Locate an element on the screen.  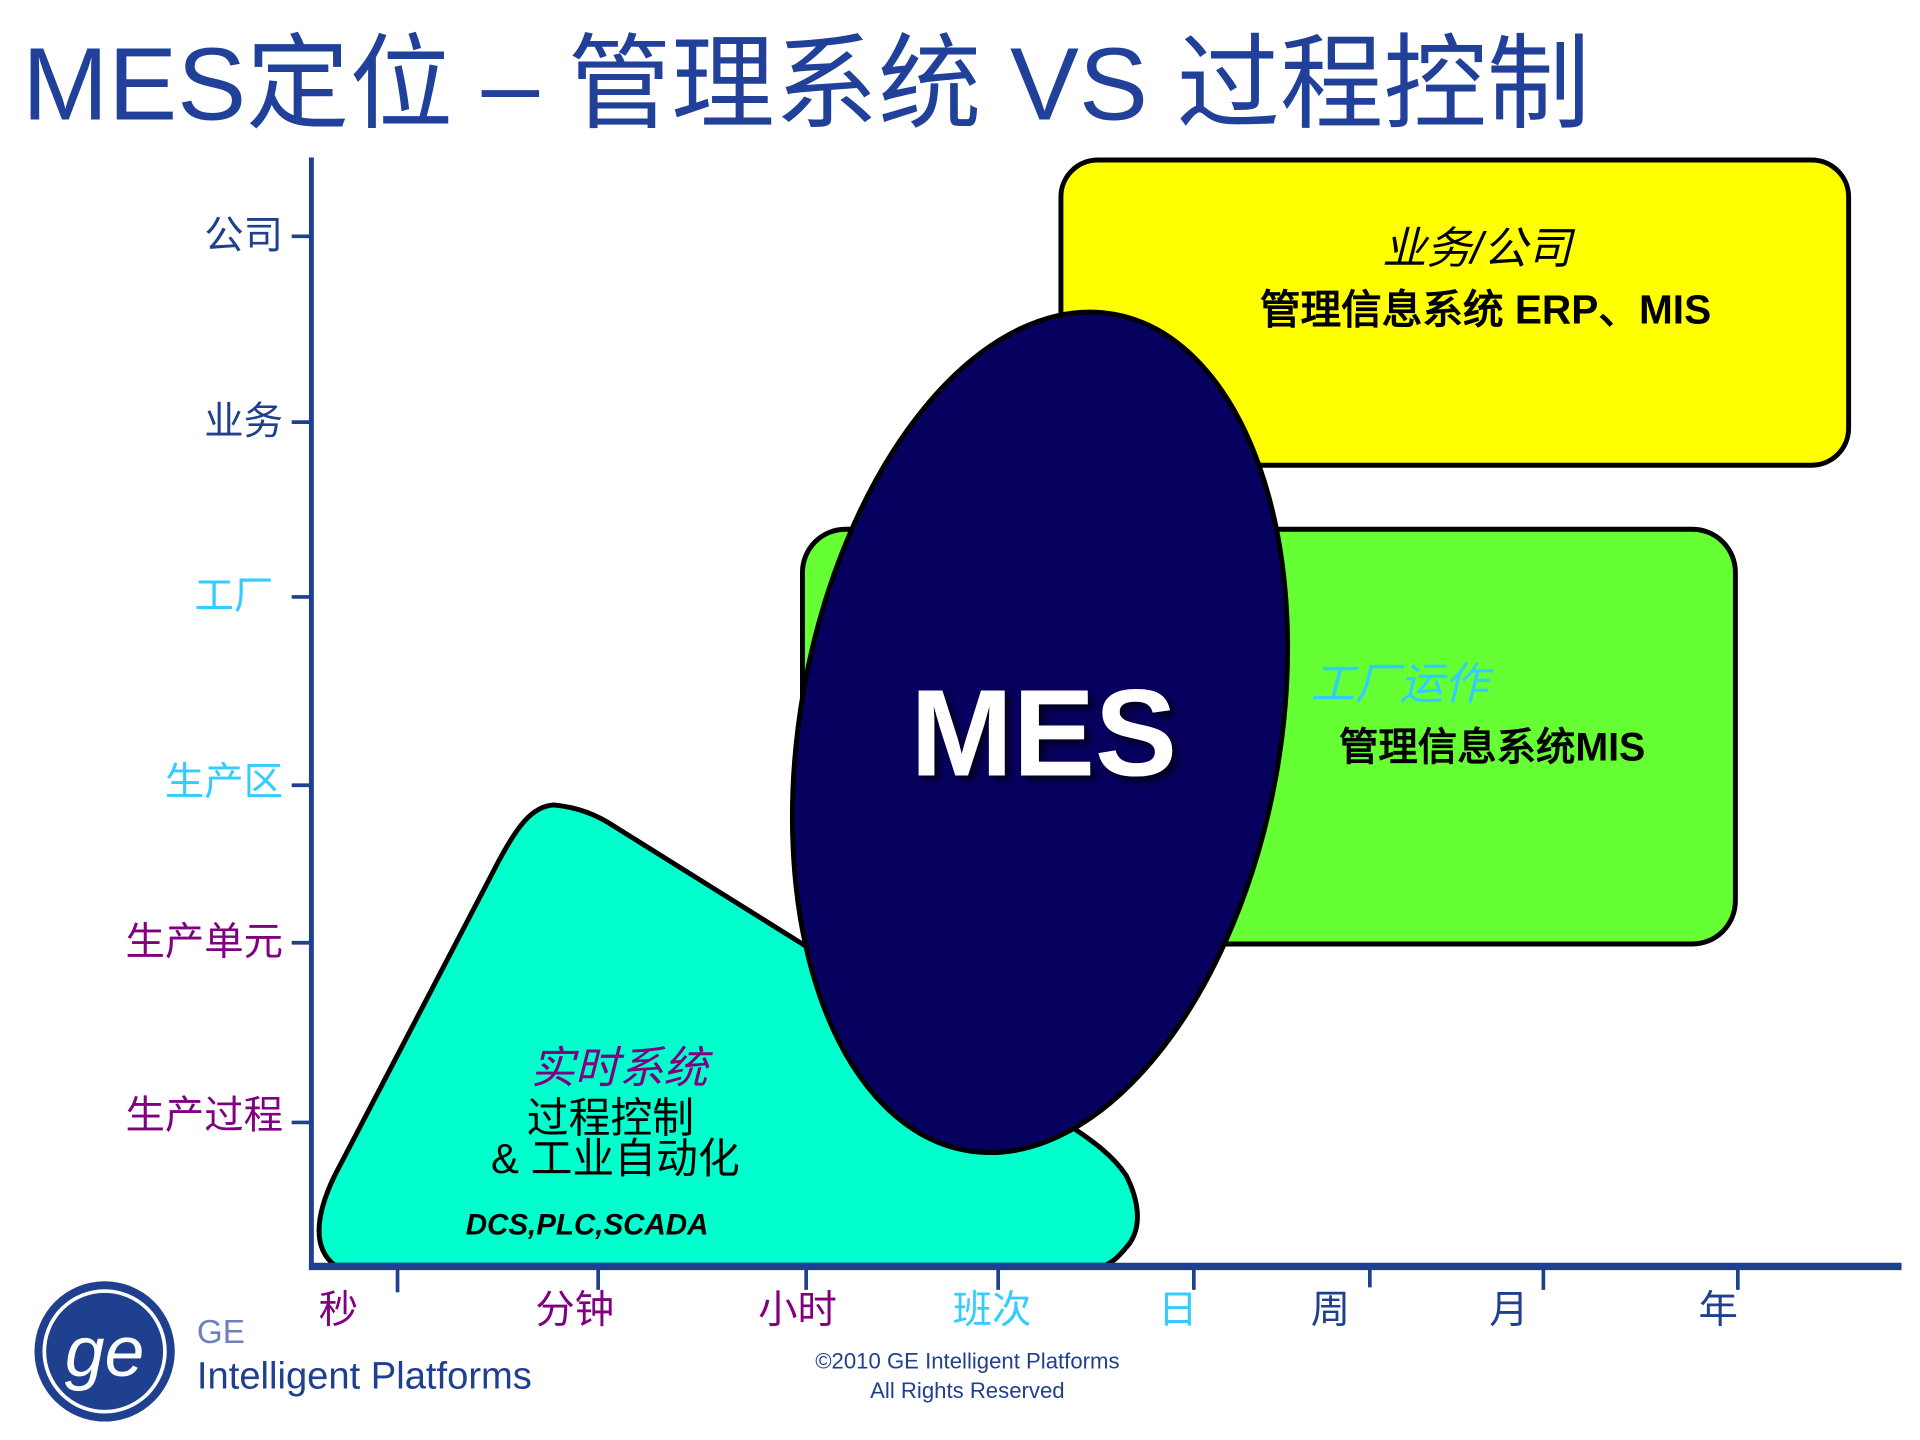
x-label-week: 周 is located at coordinates (1330, 1310).